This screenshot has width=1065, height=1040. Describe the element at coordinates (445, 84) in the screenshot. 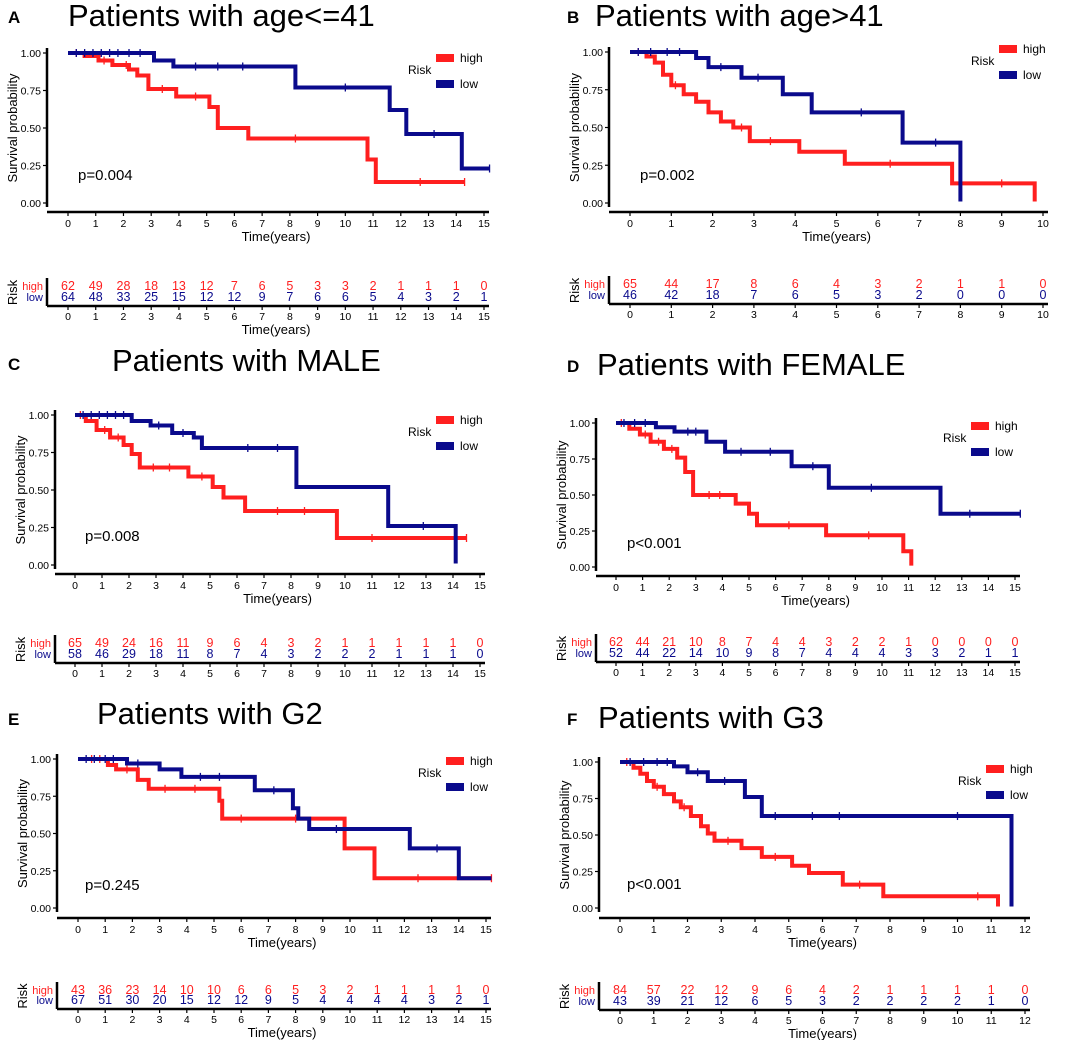

I see `legend-swatch-low` at that location.